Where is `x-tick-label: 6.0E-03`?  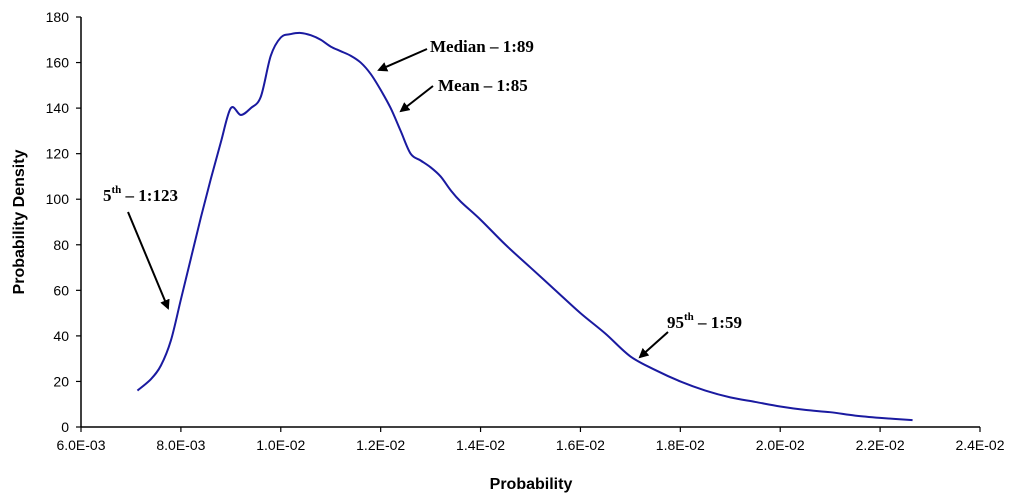
x-tick-label: 6.0E-03 is located at coordinates (80, 445).